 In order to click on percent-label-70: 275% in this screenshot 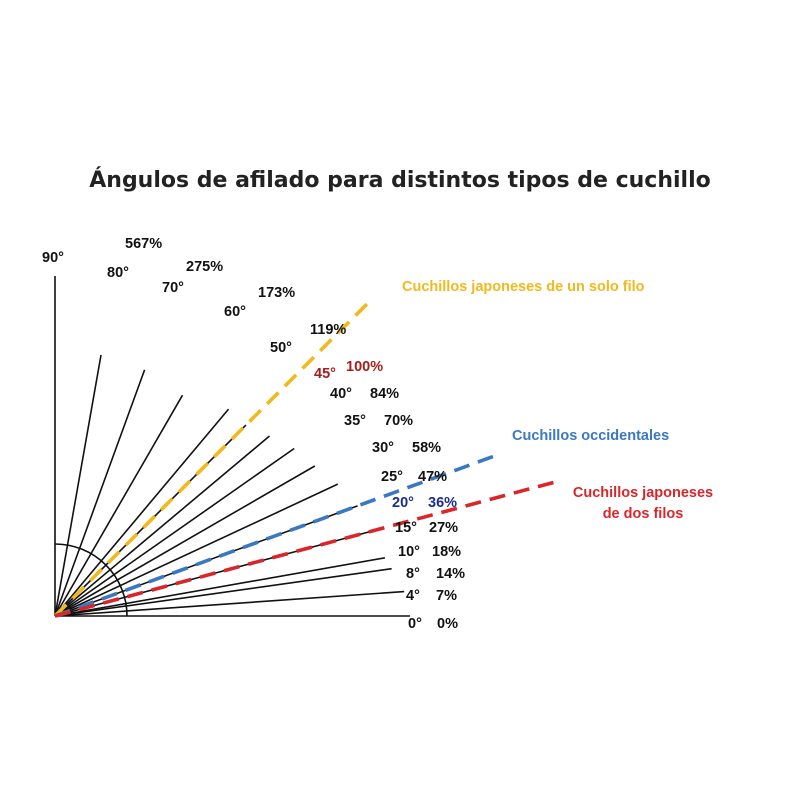, I will do `click(204, 267)`.